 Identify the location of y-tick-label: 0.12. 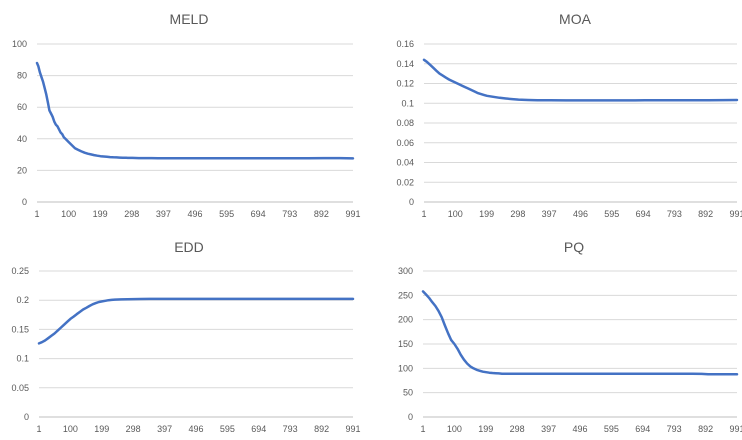
(405, 84).